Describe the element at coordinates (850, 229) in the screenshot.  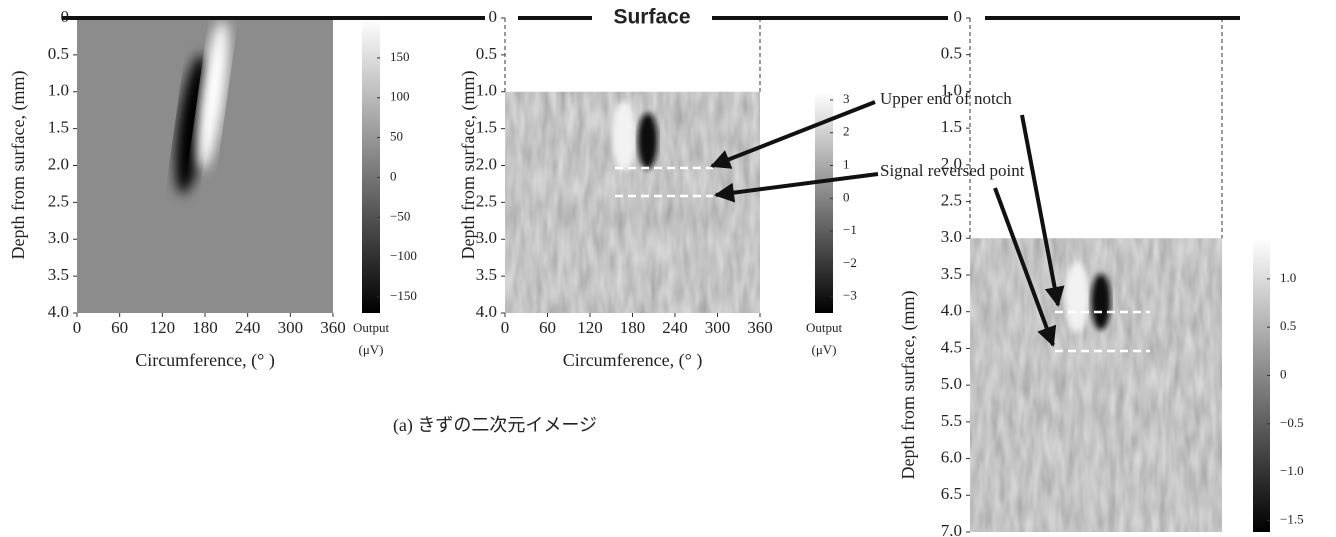
I see `colorbar-tick-label: −1` at that location.